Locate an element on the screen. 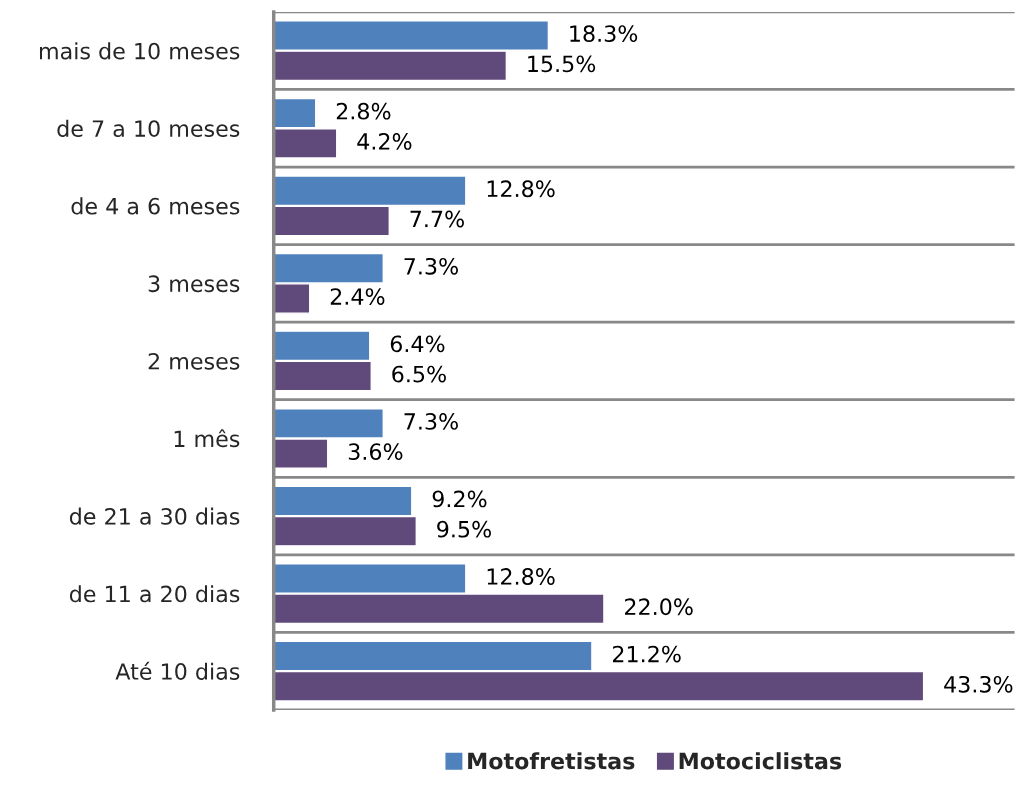  data-label: 18.3% is located at coordinates (604, 34).